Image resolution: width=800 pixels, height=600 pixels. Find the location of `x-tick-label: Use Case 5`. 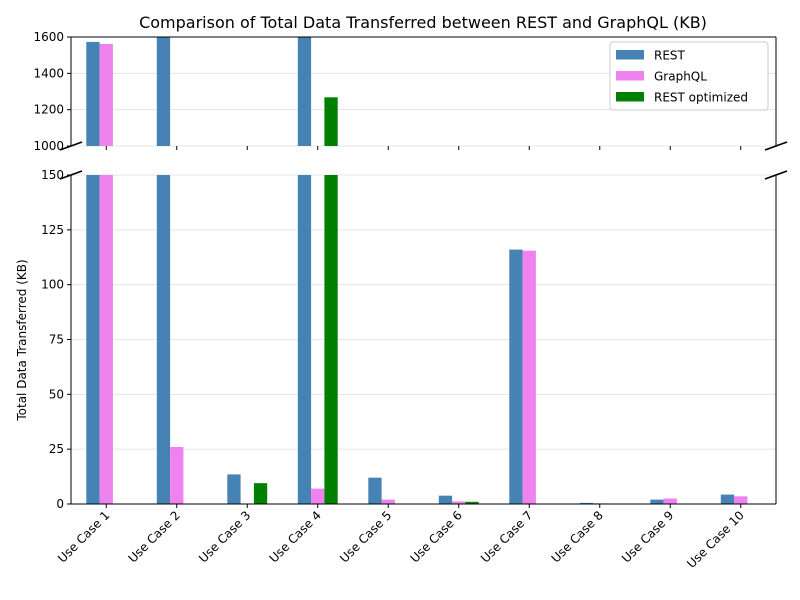

x-tick-label: Use Case 5 is located at coordinates (365, 536).